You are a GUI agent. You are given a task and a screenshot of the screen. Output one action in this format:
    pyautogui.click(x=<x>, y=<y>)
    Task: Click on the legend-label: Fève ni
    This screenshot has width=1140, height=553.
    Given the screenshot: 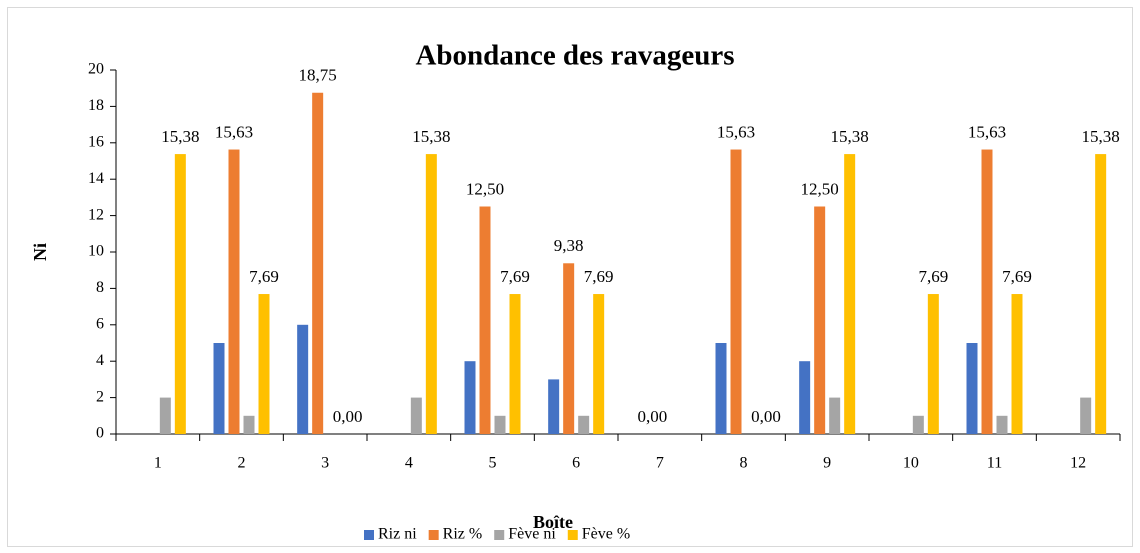 What is the action you would take?
    pyautogui.click(x=532, y=534)
    